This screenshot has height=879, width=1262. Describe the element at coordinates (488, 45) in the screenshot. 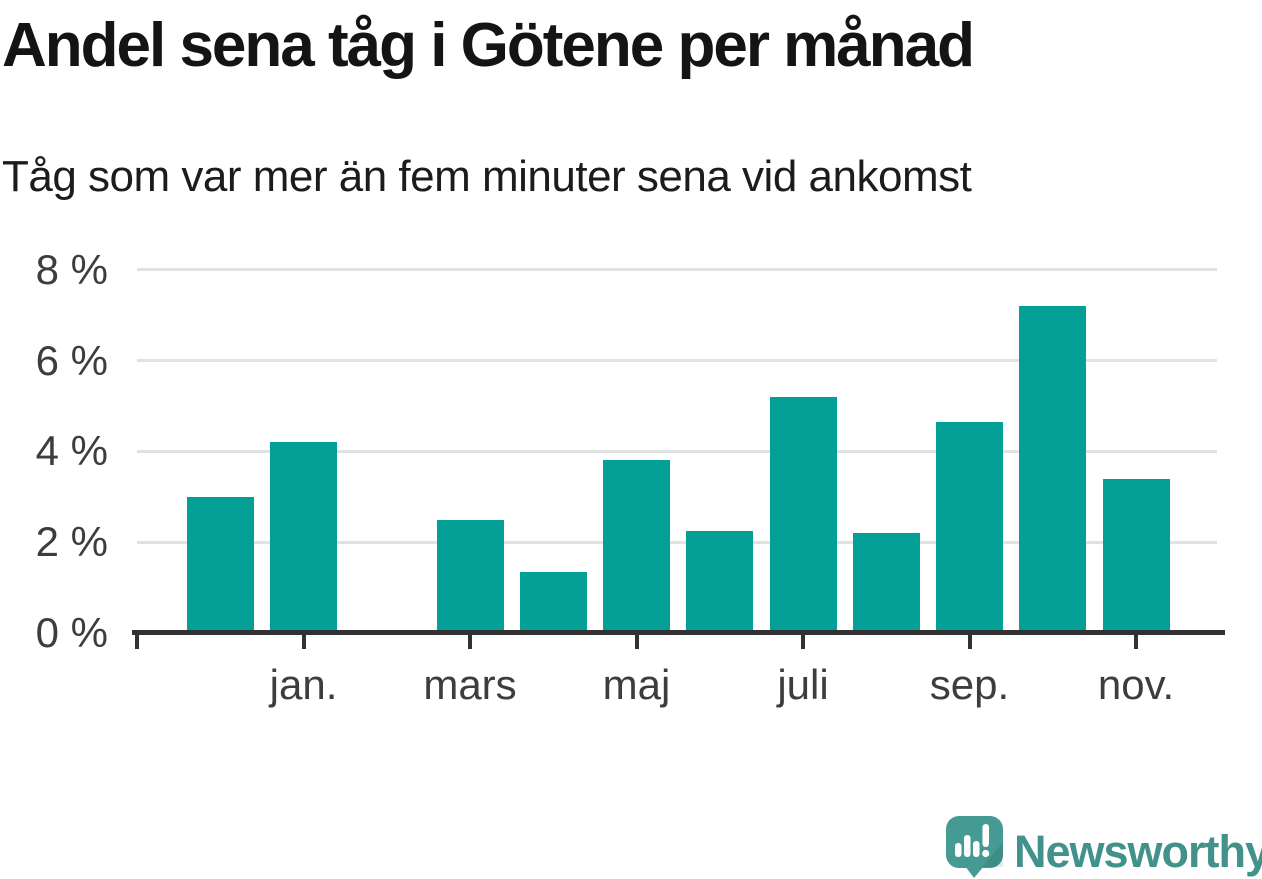

I see `chart-title: Andel sena tåg i Götene per månad` at that location.